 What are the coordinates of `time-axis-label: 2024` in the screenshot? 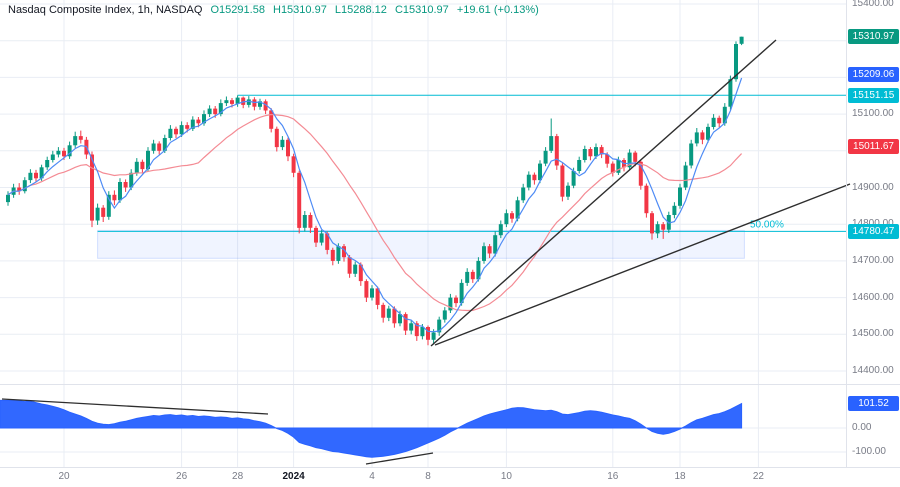 It's located at (293, 476).